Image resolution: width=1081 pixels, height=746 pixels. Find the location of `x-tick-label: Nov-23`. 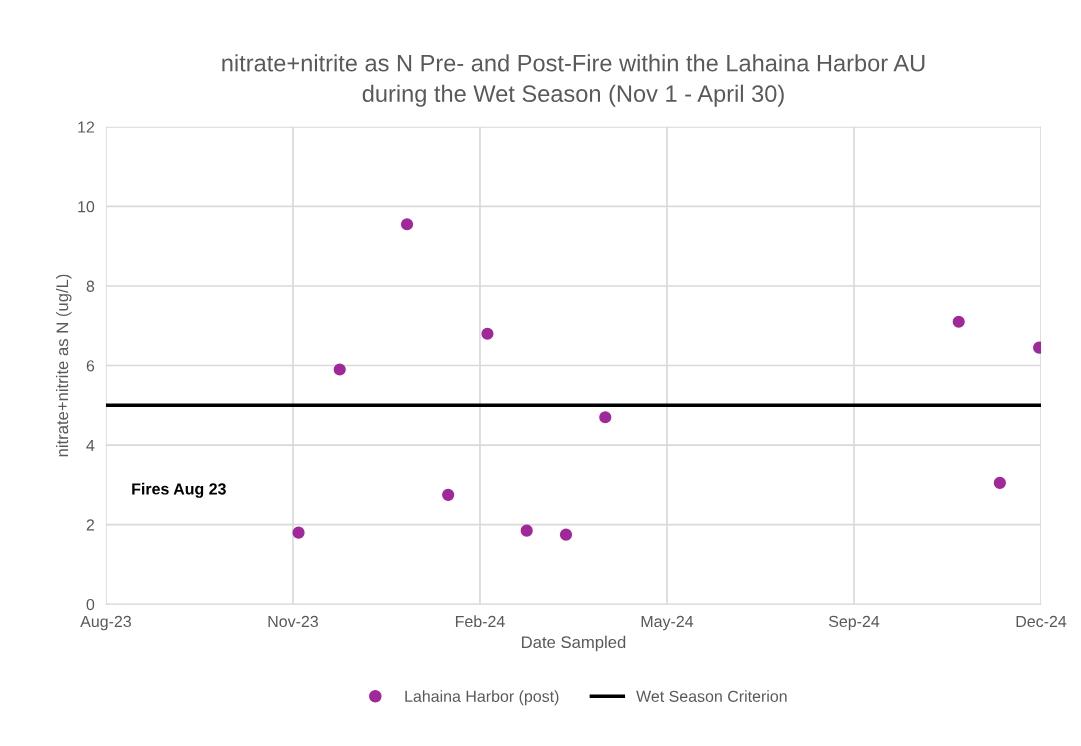

x-tick-label: Nov-23 is located at coordinates (293, 621).